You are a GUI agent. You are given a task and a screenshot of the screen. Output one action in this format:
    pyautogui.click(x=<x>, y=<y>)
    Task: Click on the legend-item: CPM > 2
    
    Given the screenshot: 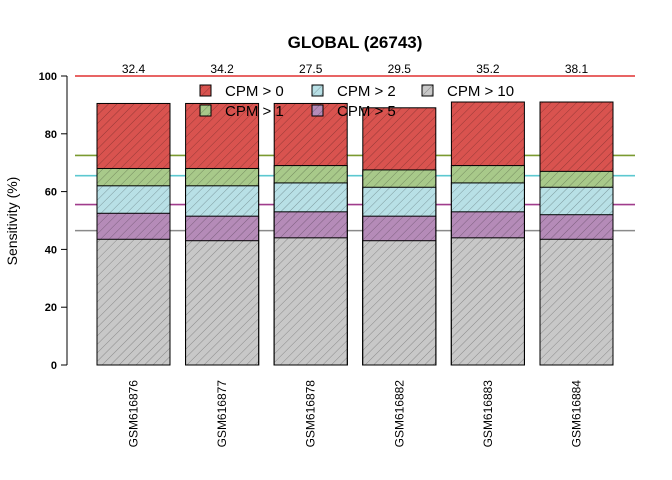 What is the action you would take?
    pyautogui.click(x=353, y=91)
    